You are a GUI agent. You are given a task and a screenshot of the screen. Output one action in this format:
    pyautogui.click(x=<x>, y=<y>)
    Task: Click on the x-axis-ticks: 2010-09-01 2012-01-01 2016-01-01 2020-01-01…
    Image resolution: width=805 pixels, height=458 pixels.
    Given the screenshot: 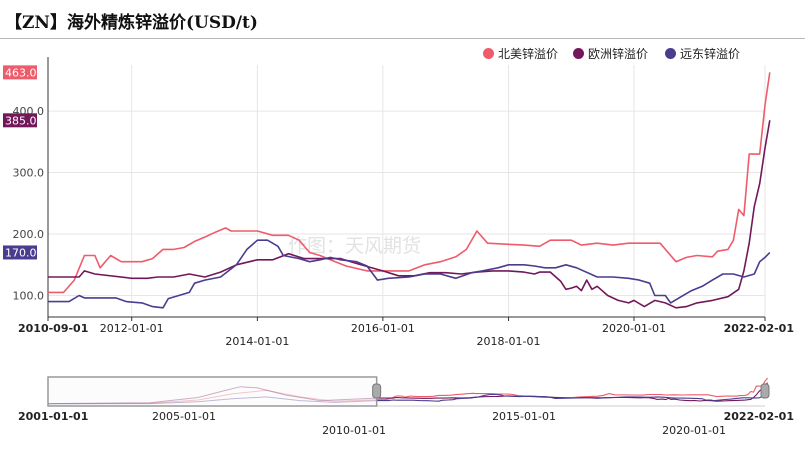 What is the action you would take?
    pyautogui.click(x=406, y=332)
    